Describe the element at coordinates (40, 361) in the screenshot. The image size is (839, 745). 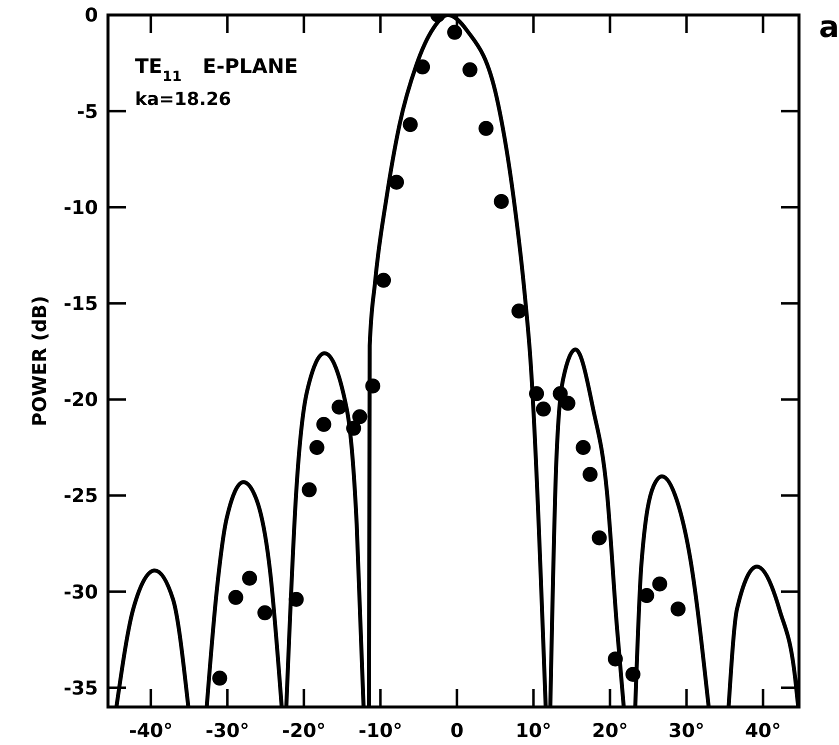
I see `y-axis-title: POWER (dB)` at that location.